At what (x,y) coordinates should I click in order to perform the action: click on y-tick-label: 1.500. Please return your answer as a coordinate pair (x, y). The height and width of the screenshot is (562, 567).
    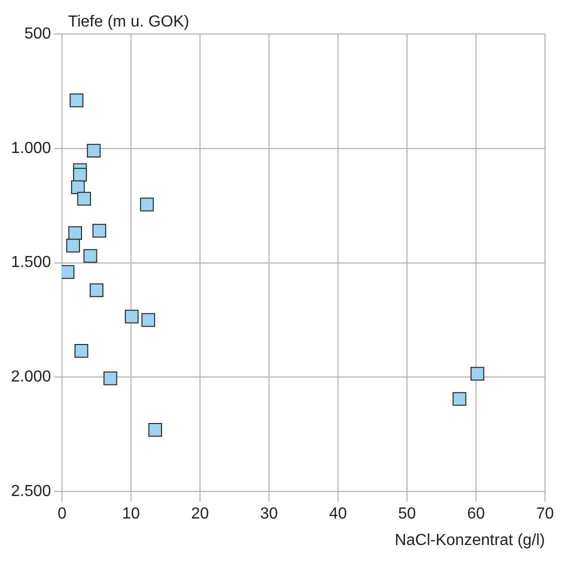
    Looking at the image, I should click on (31, 263).